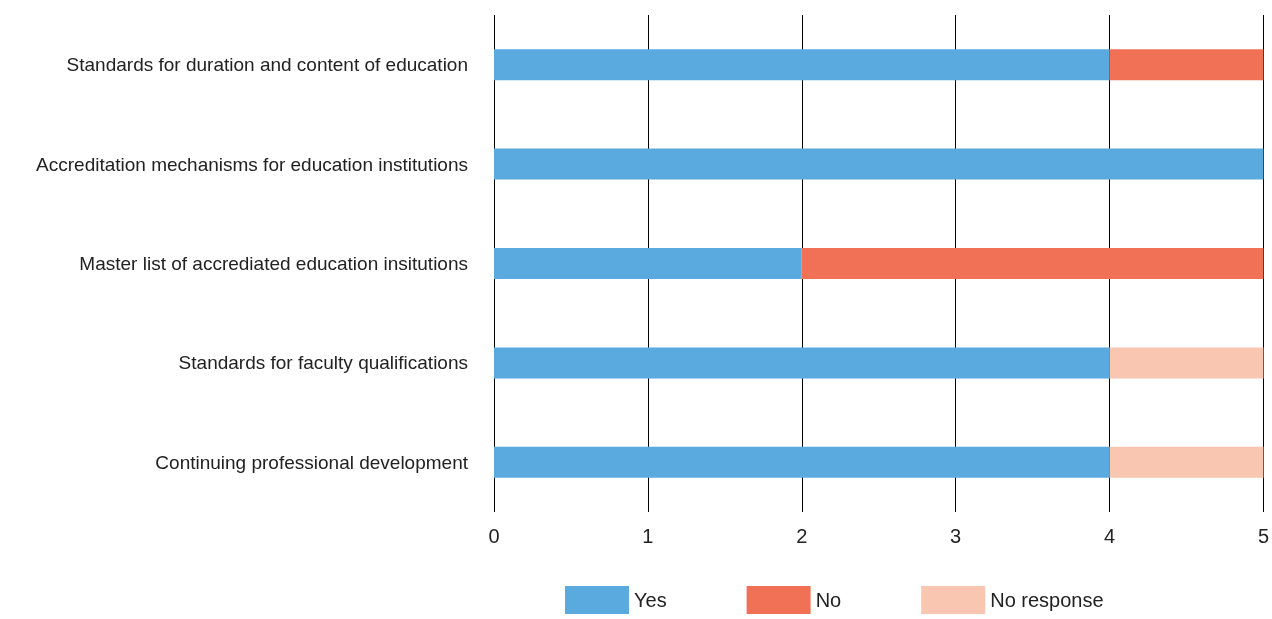  What do you see at coordinates (648, 536) in the screenshot?
I see `x-tick-label: 1` at bounding box center [648, 536].